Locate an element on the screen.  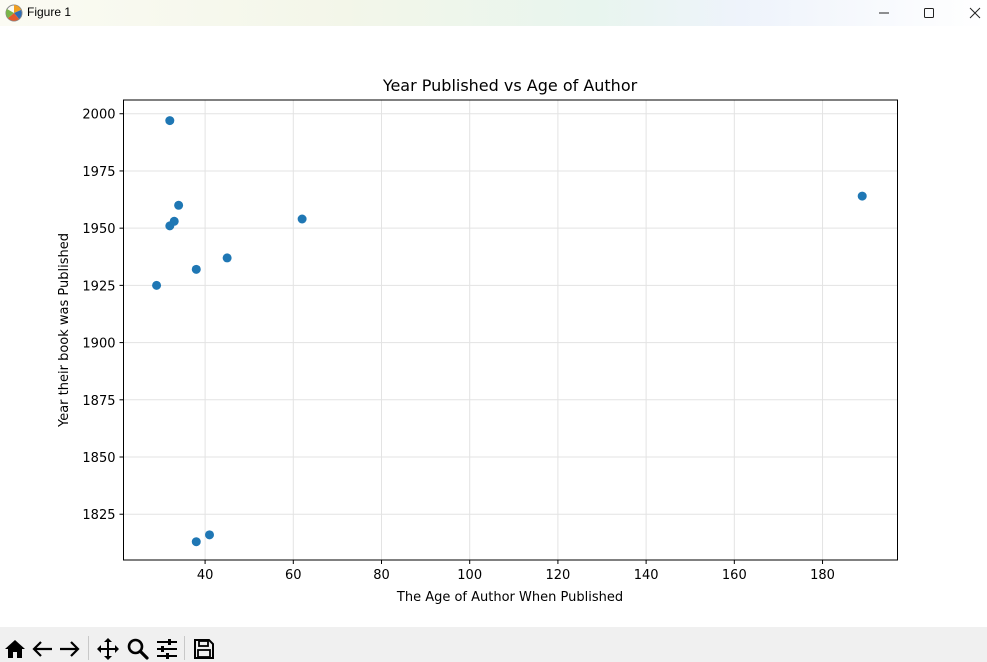
y-tick-label: 1925 is located at coordinates (98, 286).